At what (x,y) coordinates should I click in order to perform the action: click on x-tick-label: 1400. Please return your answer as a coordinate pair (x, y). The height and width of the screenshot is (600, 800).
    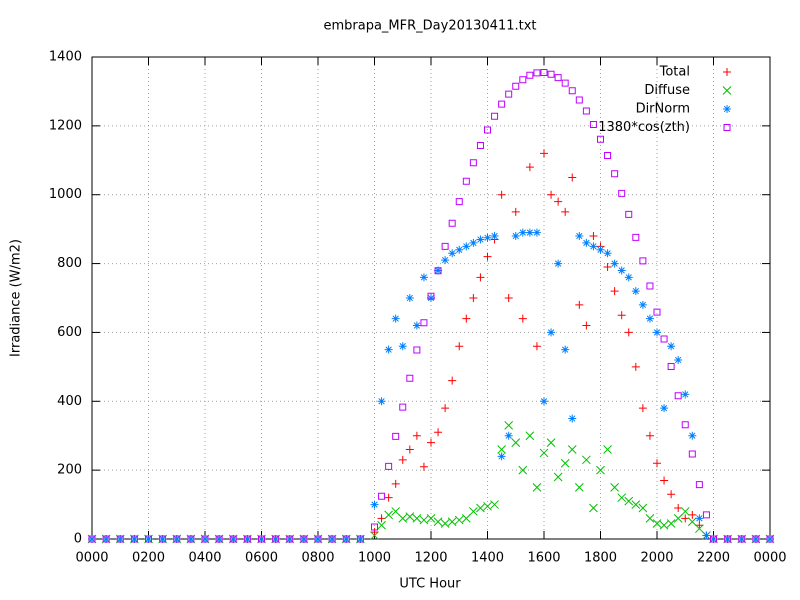
    Looking at the image, I should click on (487, 558).